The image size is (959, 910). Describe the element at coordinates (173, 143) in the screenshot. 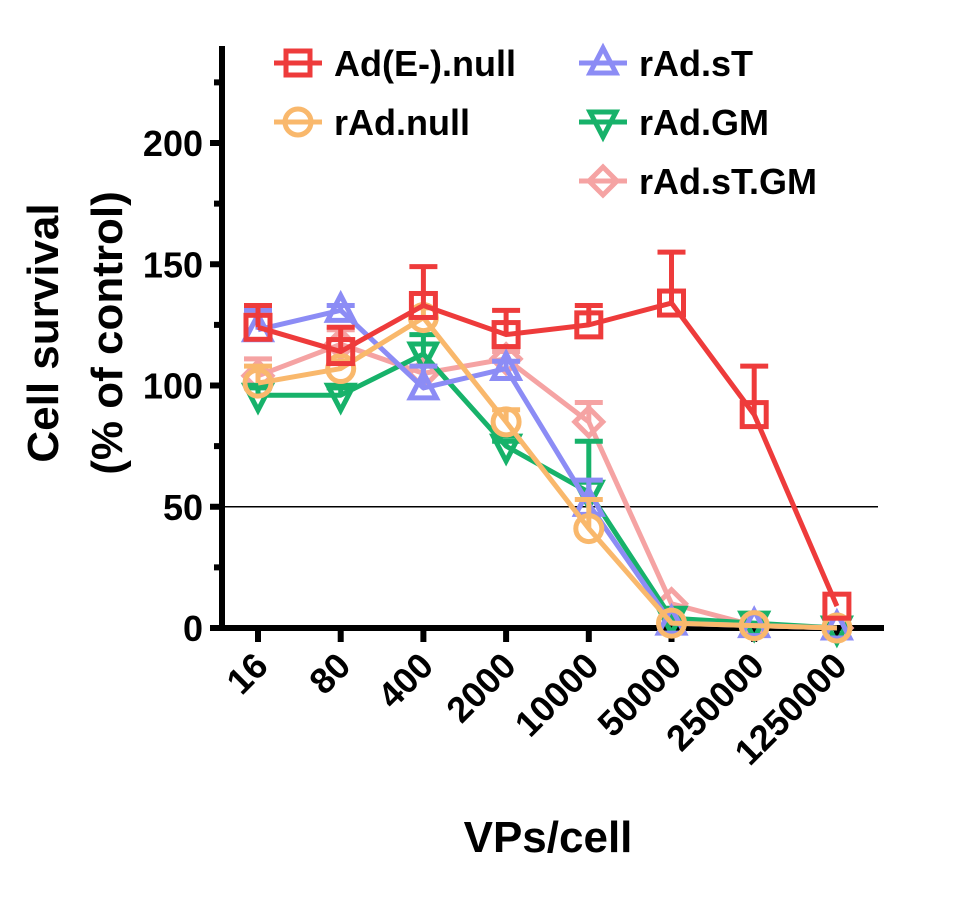

I see `y-tick-label: 200` at that location.